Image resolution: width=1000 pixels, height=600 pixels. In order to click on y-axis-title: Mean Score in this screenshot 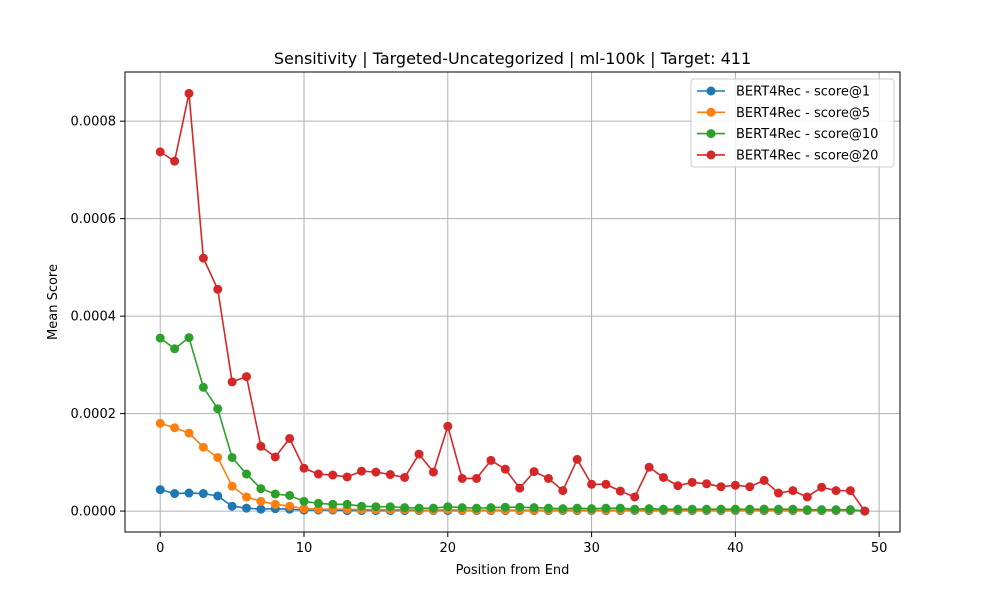, I will do `click(53, 302)`.